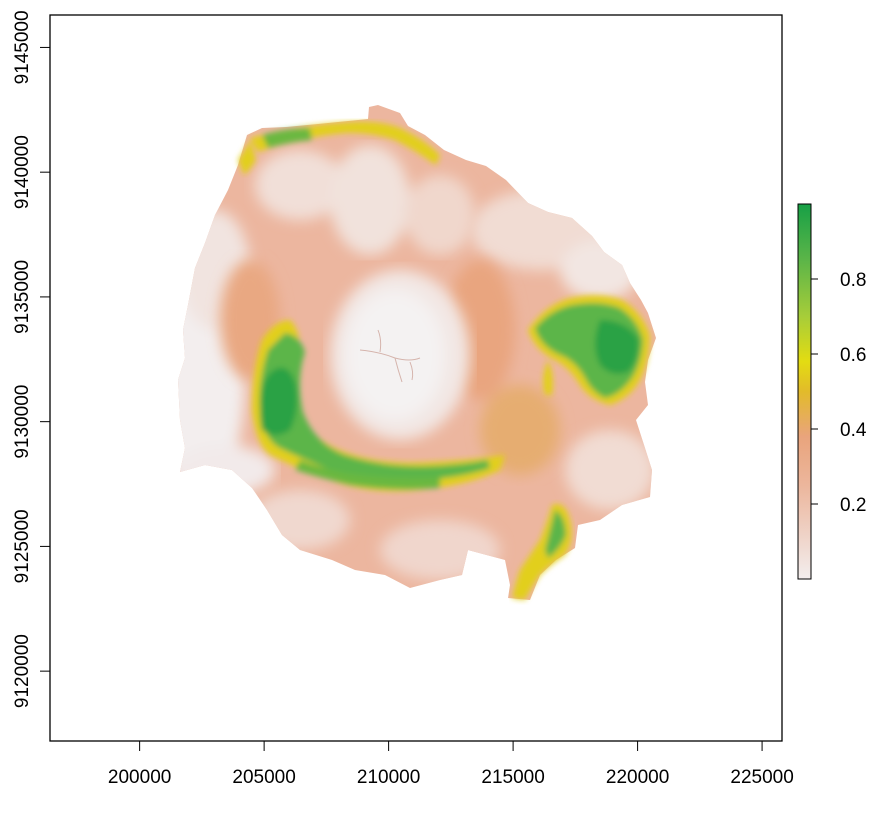 The height and width of the screenshot is (817, 871). What do you see at coordinates (589, 350) in the screenshot?
I see `east-patch` at bounding box center [589, 350].